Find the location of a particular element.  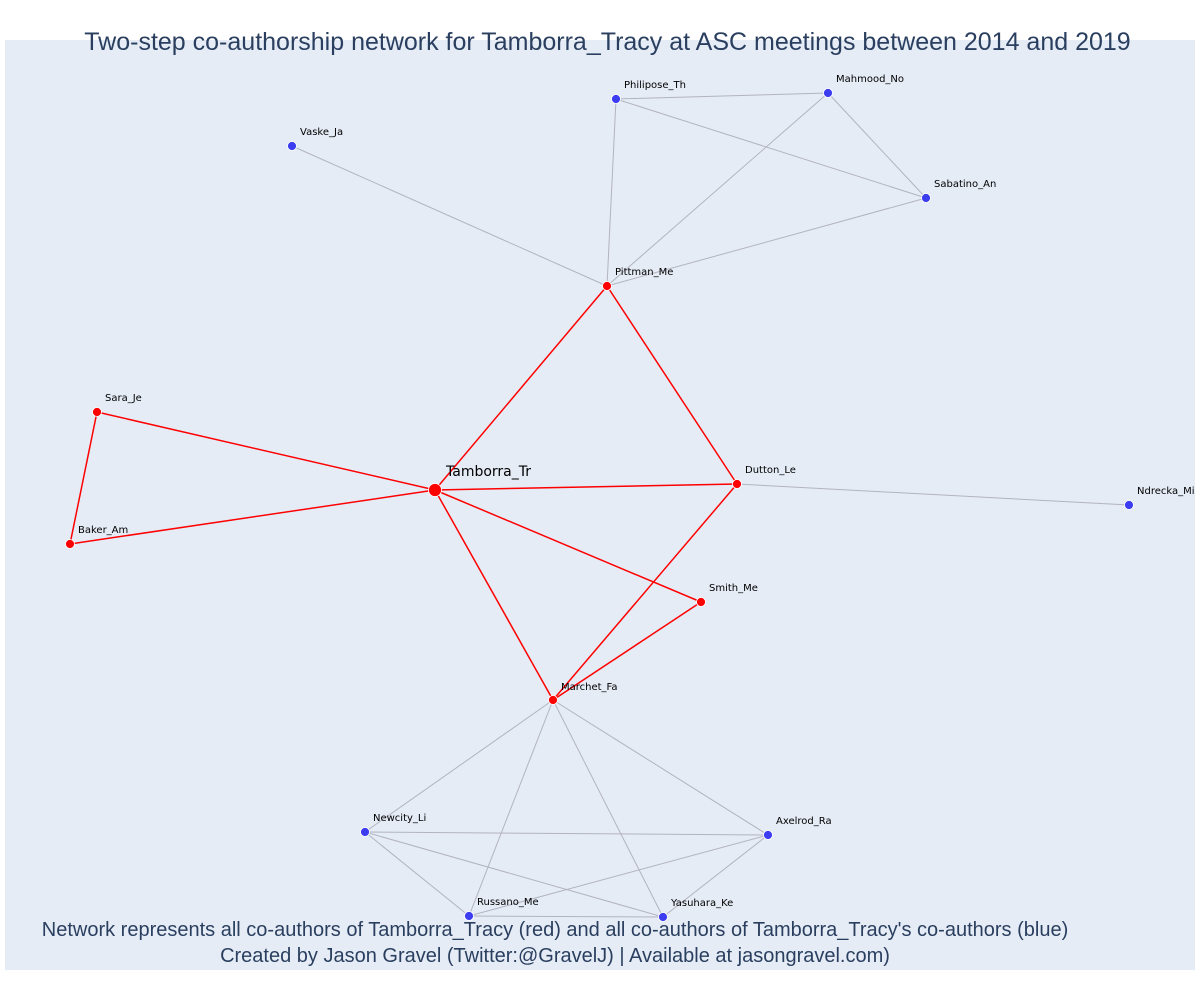

edge-Axelrod_Ra-Russano_Me is located at coordinates (618, 875).